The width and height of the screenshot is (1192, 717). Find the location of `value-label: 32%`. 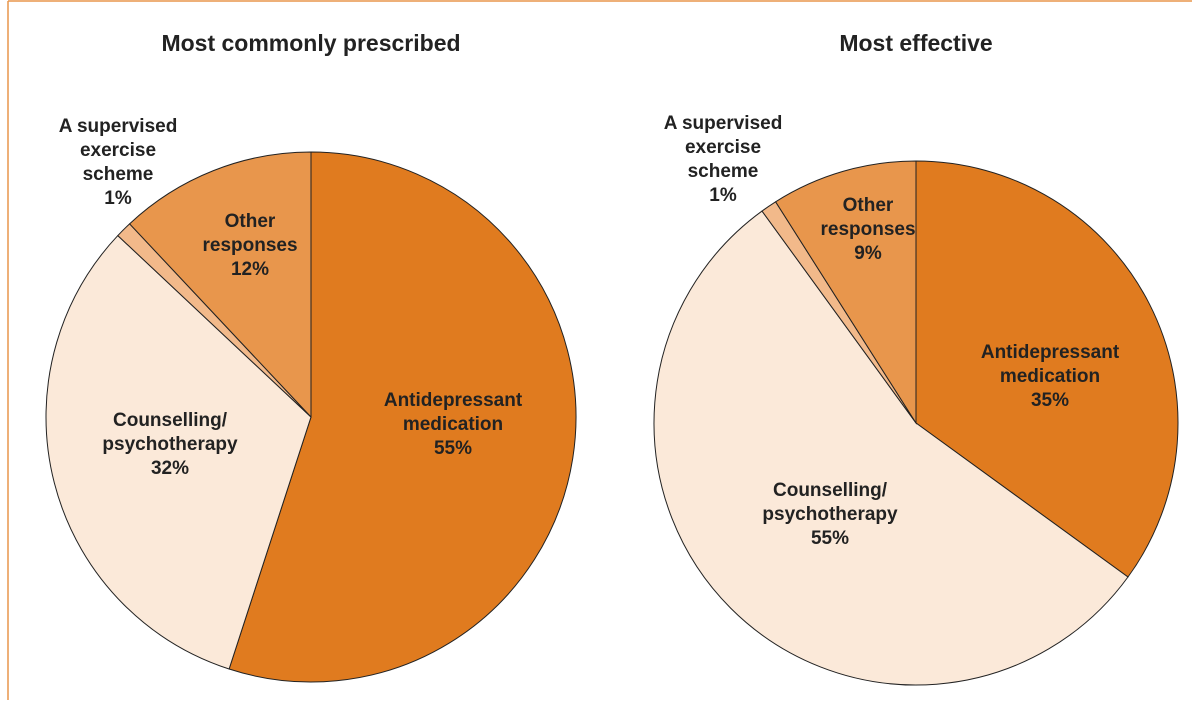

value-label: 32% is located at coordinates (170, 468).